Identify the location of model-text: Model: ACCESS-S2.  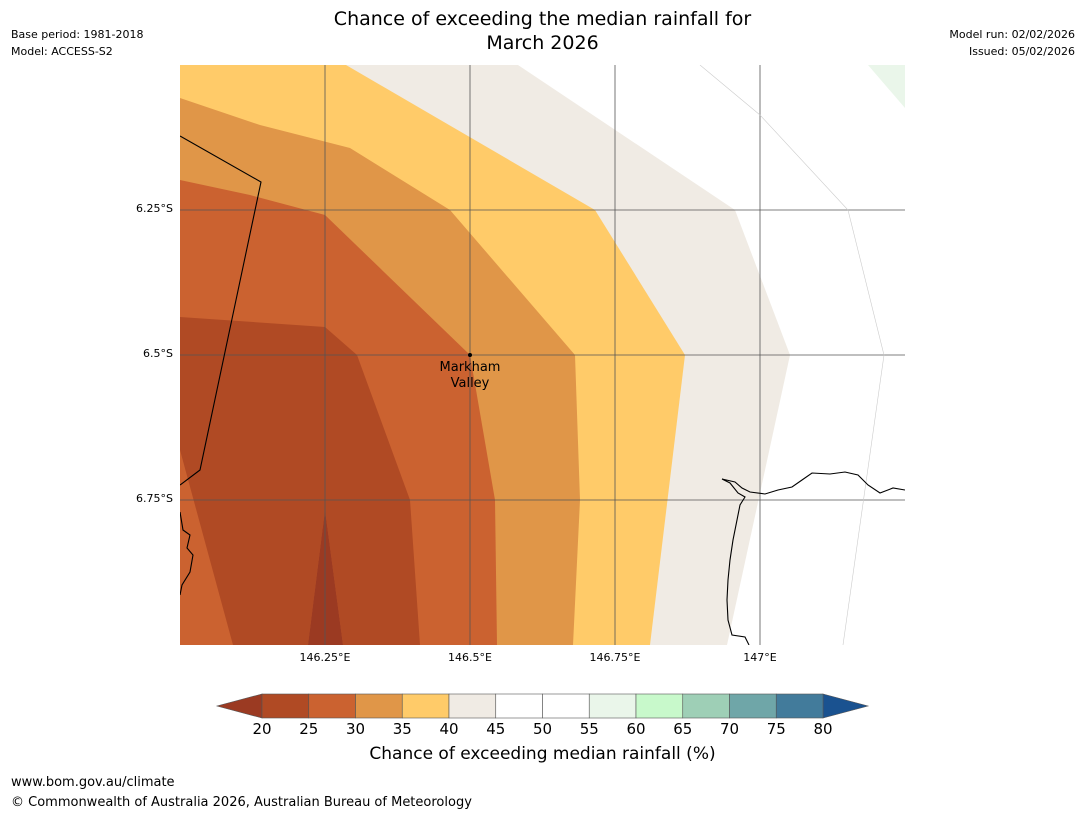
(62, 51).